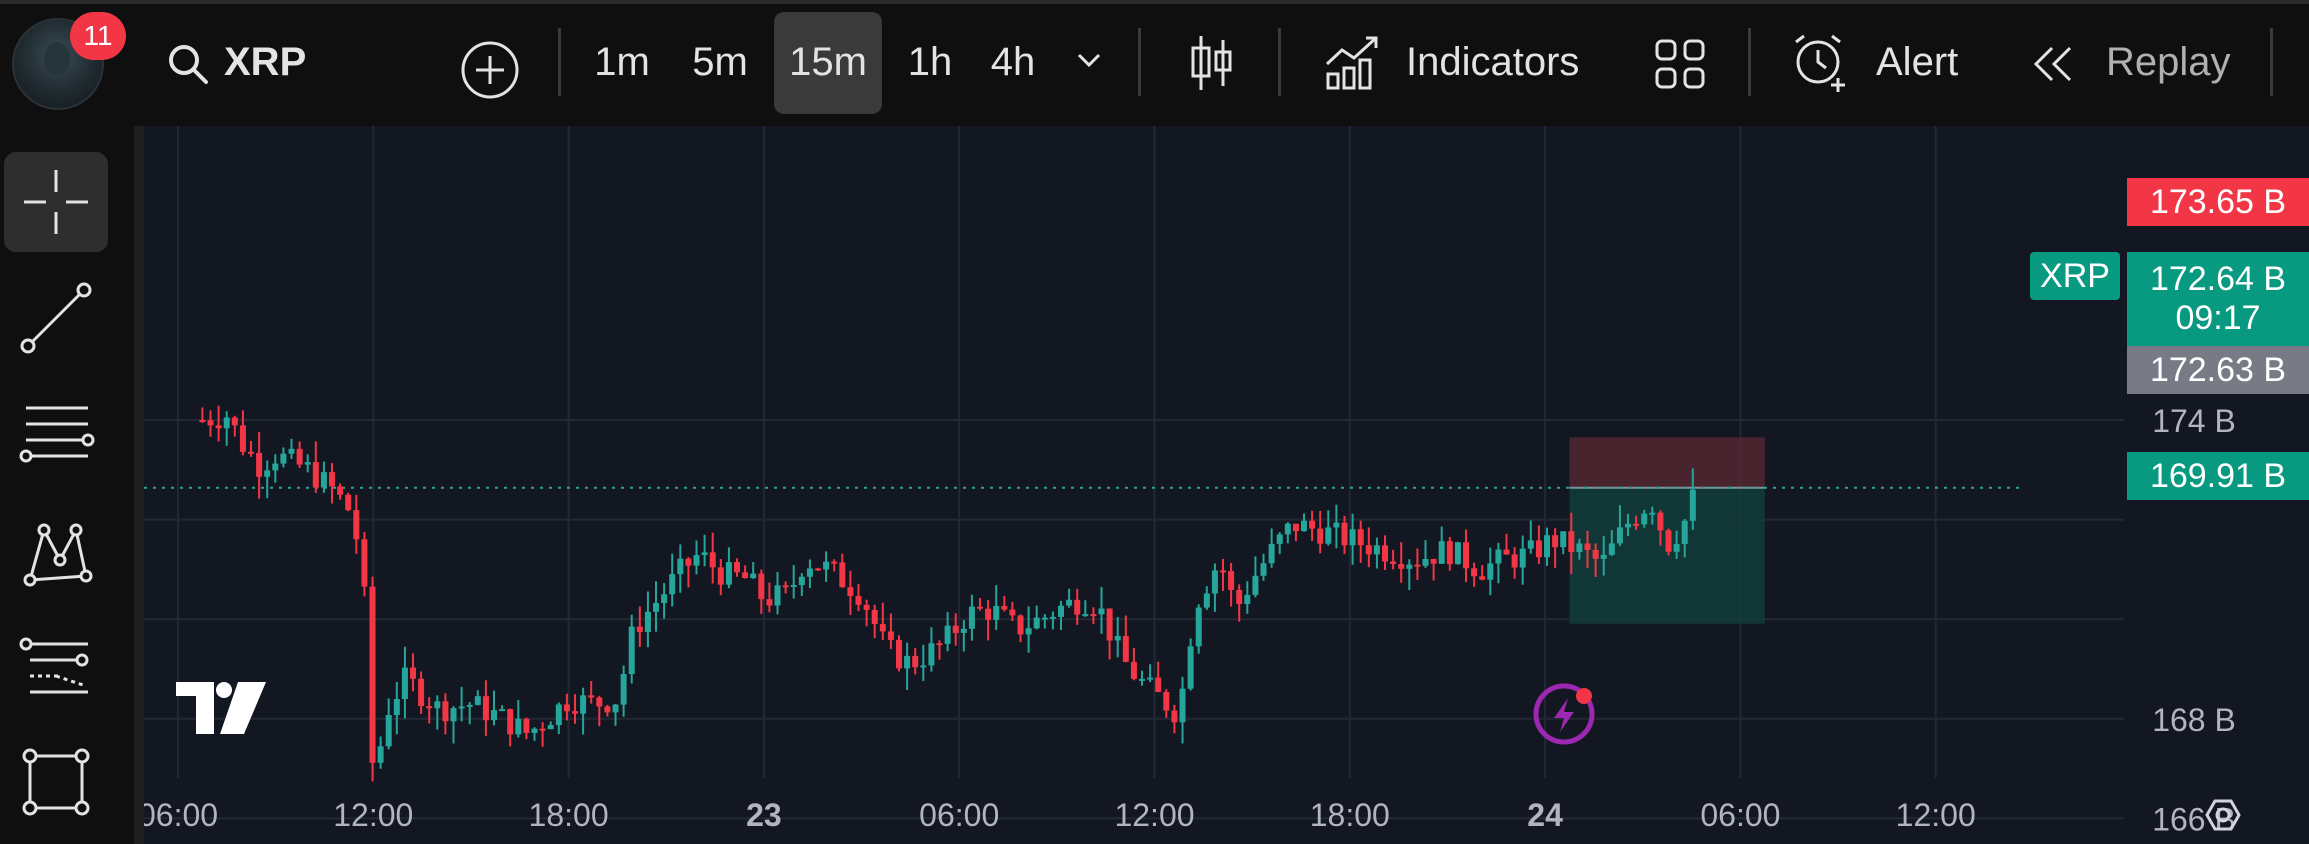 Image resolution: width=2309 pixels, height=844 pixels. I want to click on price-axis-label: 166 B, so click(2194, 819).